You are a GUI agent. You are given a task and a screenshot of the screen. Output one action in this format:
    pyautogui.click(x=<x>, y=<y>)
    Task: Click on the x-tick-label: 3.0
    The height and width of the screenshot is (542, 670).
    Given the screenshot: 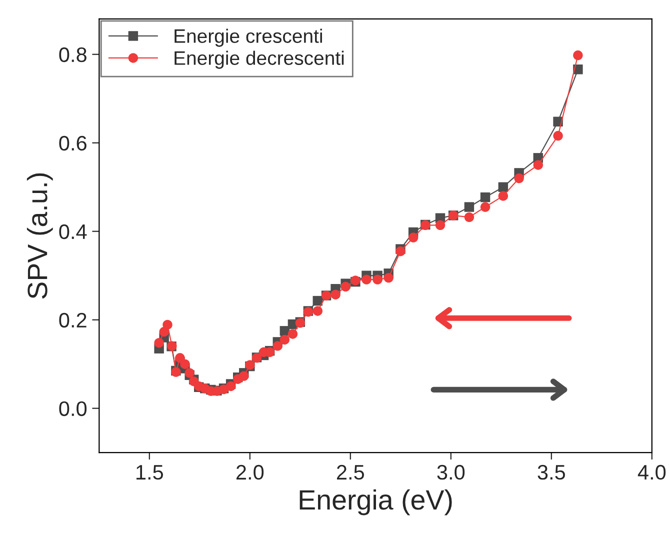 What is the action you would take?
    pyautogui.click(x=451, y=472)
    